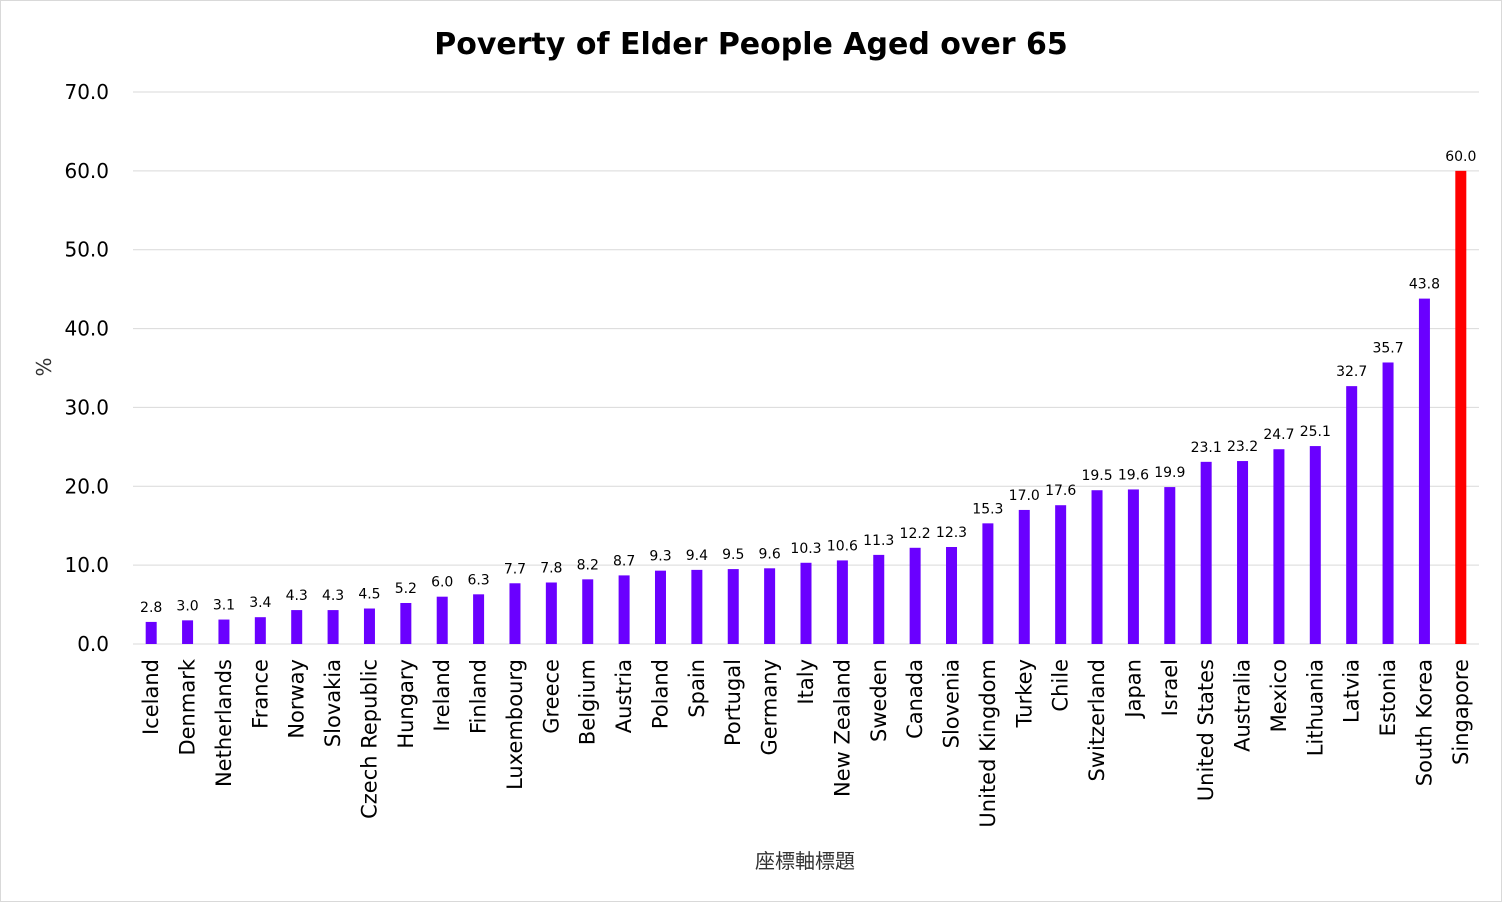  Describe the element at coordinates (915, 699) in the screenshot. I see `category-label: Canada` at that location.